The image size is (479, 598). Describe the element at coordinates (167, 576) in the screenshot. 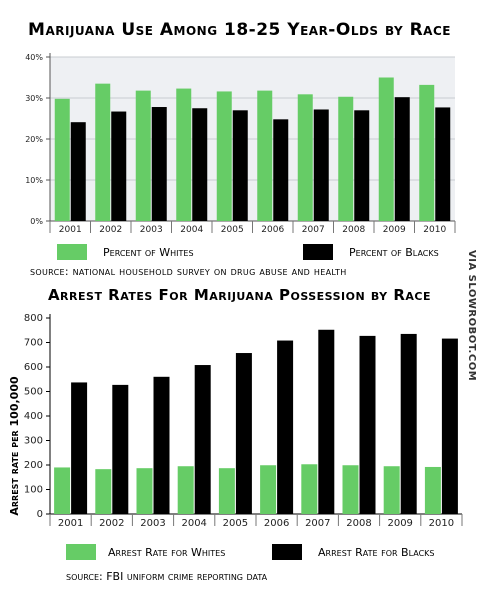

I see `chart2-source: source: FBI uniform crime reporting data` at that location.